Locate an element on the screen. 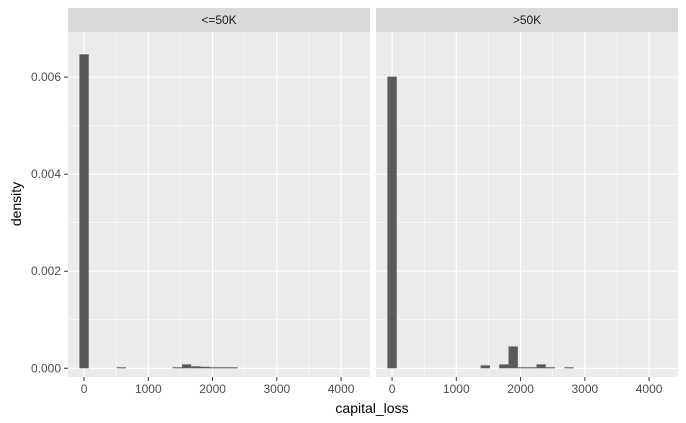 The width and height of the screenshot is (686, 423). y-tick-label: 0.000 is located at coordinates (46, 368).